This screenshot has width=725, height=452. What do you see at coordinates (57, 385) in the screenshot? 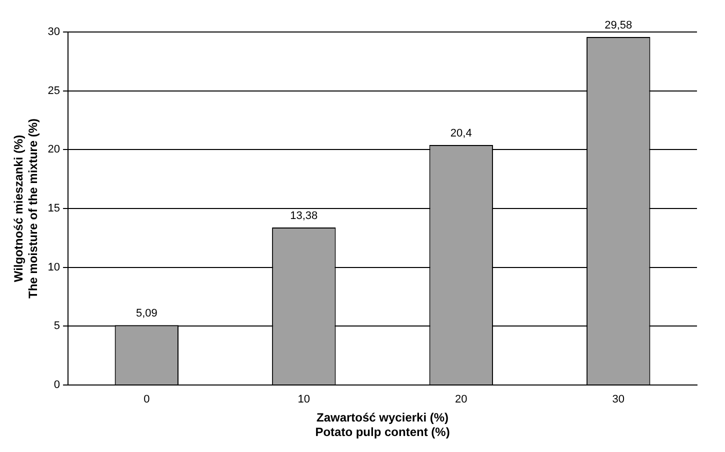
I see `y-tick-label: 0` at bounding box center [57, 385].